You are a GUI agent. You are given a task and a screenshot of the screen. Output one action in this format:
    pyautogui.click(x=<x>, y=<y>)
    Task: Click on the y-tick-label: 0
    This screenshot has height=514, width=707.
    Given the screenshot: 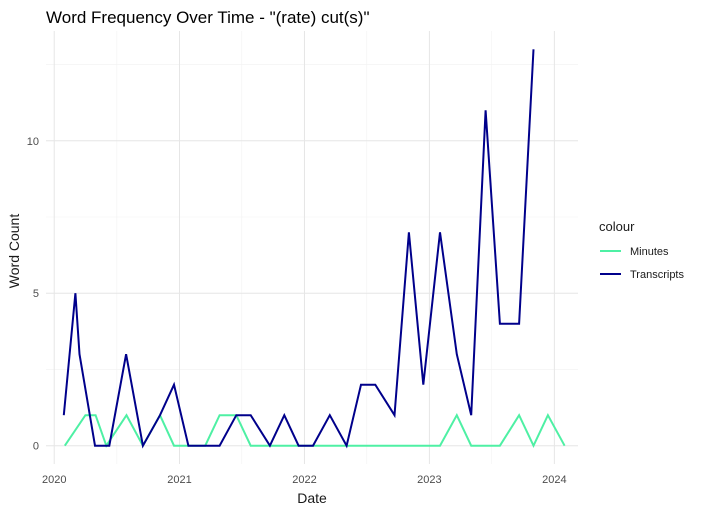 What is the action you would take?
    pyautogui.click(x=36, y=447)
    